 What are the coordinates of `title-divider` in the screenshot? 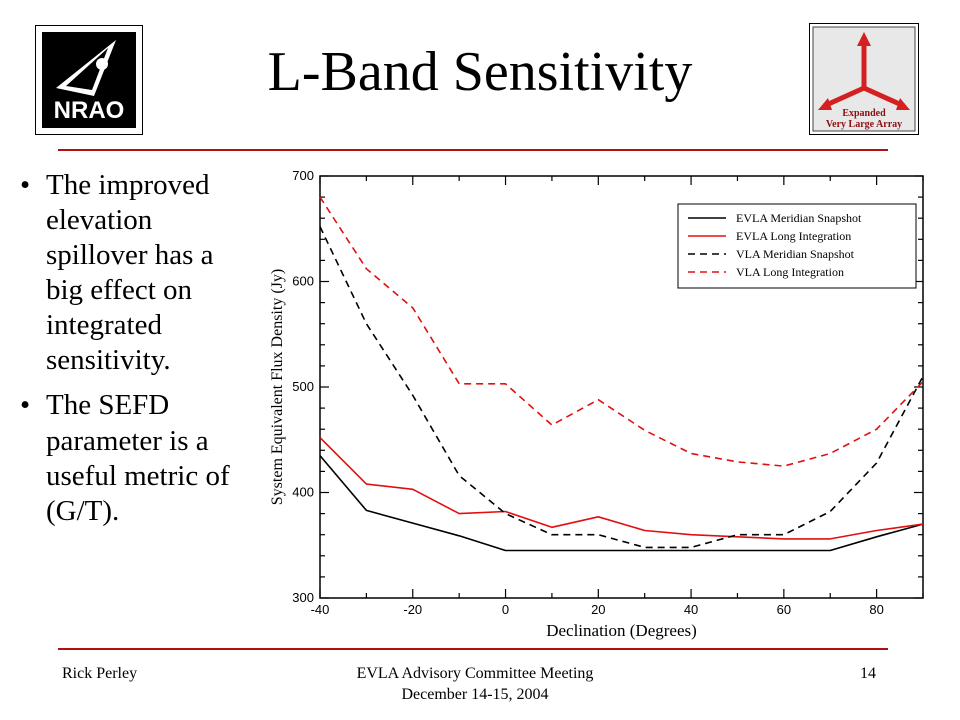 It's located at (473, 150).